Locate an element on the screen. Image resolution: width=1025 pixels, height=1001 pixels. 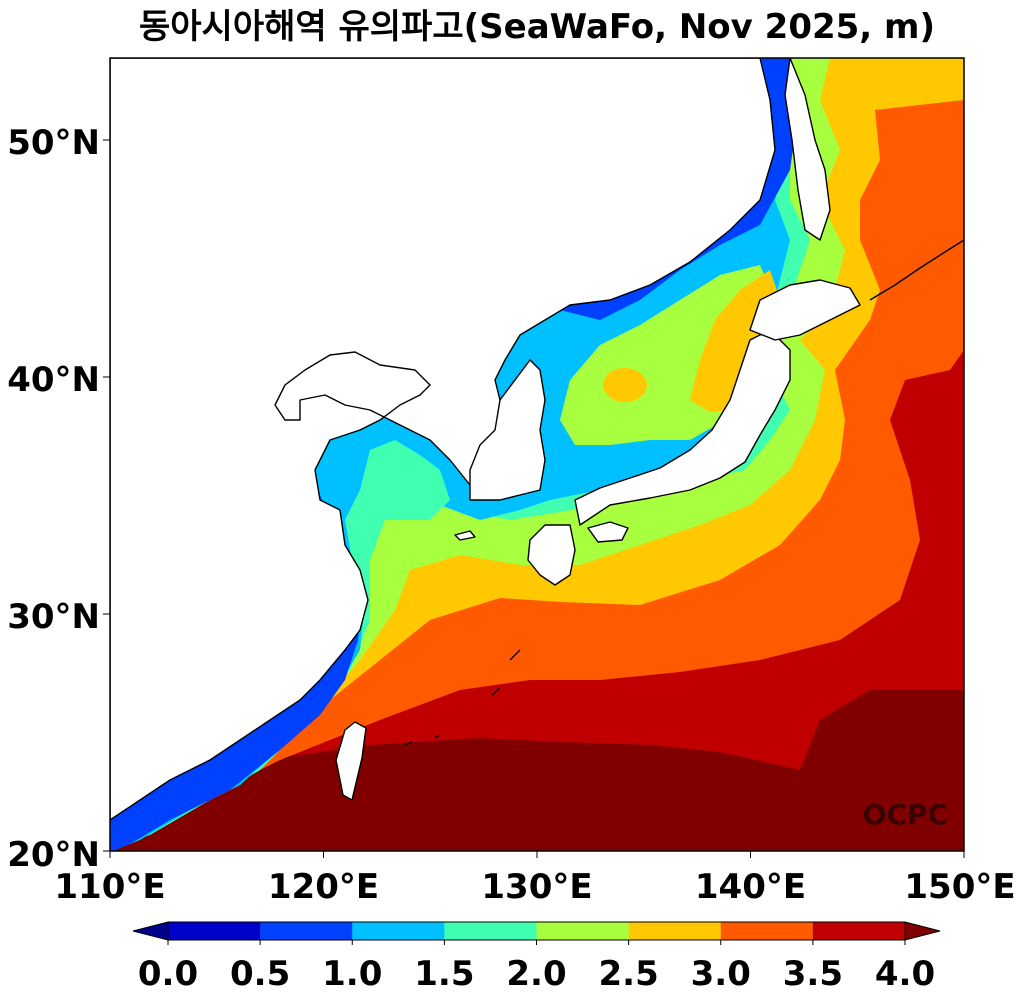
land-japan-hokkaido is located at coordinates (805, 310).